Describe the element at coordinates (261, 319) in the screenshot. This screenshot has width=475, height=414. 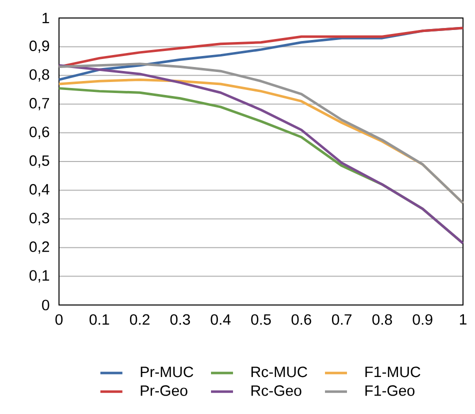
I see `x-tick-label: 0.5` at that location.